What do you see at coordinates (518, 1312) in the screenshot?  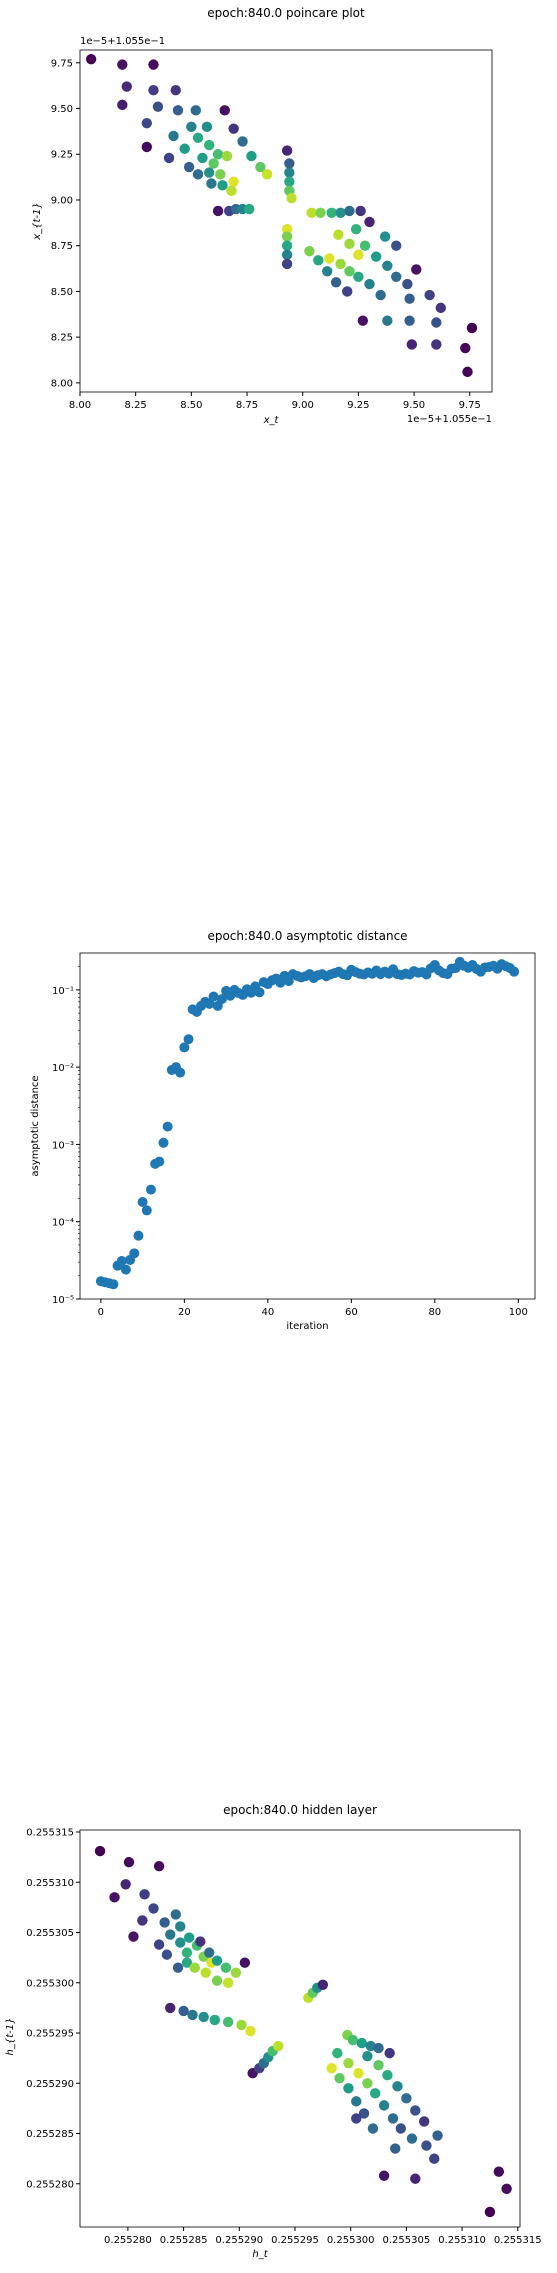 I see `x-tick-label: 100` at bounding box center [518, 1312].